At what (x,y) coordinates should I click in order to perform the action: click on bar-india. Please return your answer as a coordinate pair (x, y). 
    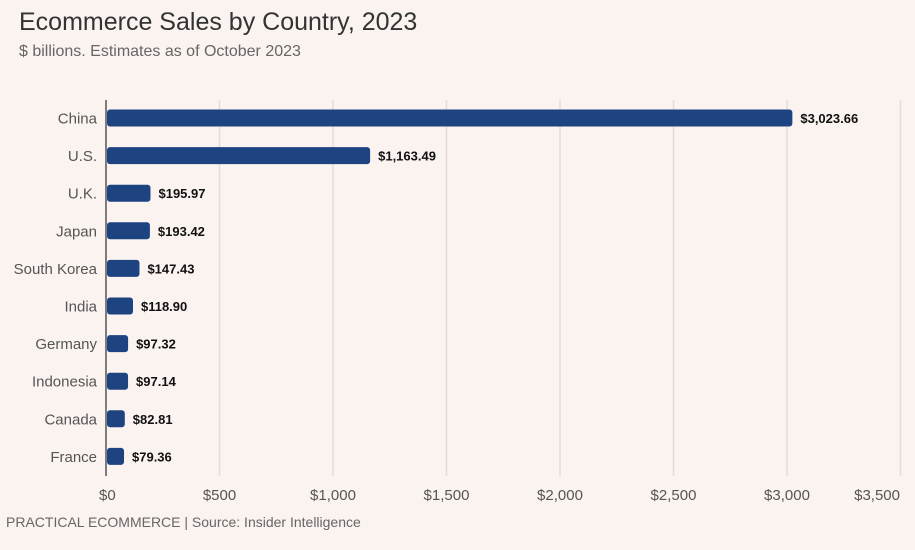
    Looking at the image, I should click on (120, 306).